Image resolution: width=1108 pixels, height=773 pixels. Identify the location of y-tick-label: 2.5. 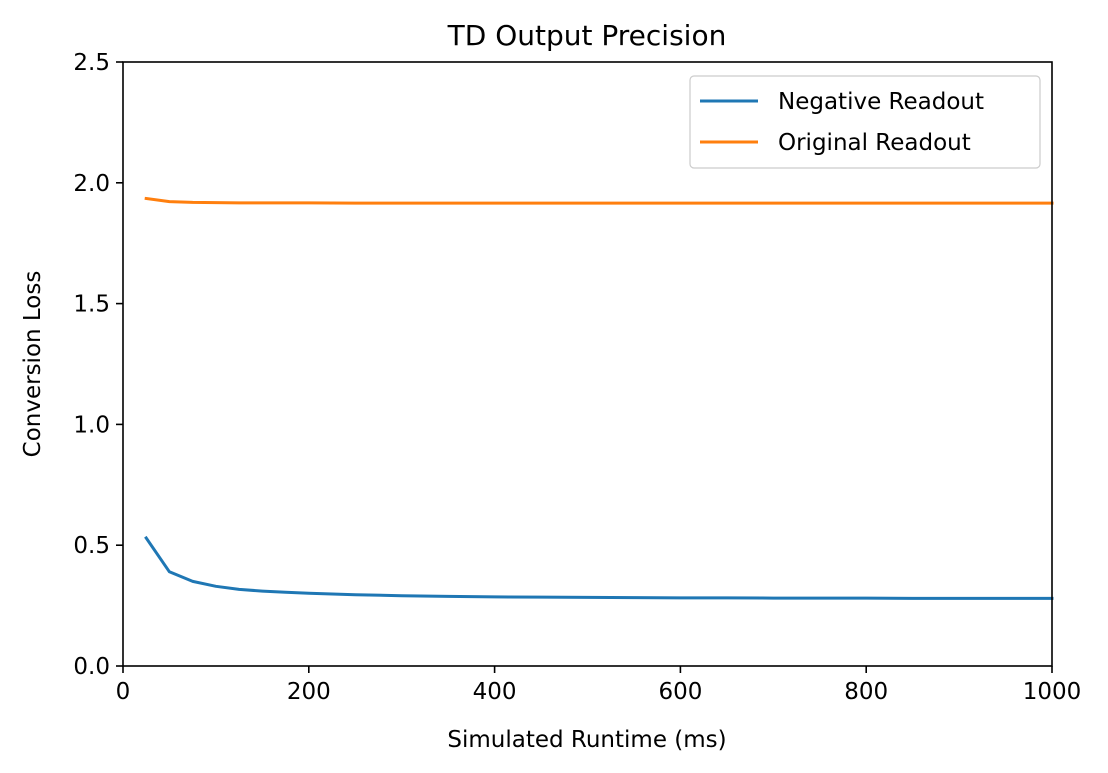
(91, 63).